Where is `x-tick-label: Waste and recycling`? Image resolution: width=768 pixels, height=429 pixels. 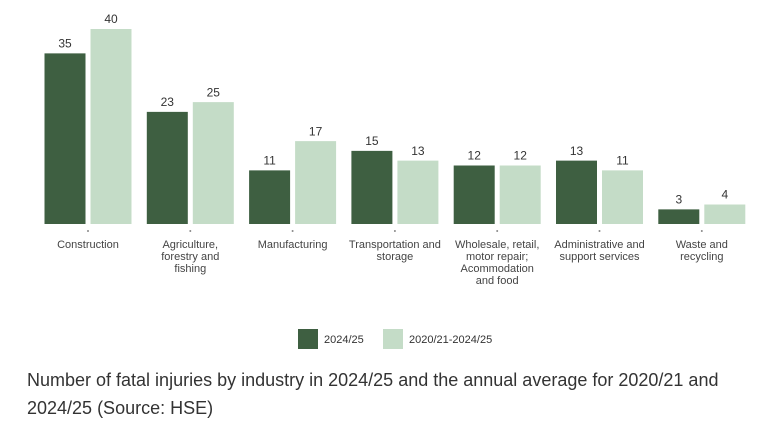
x-tick-label: Waste and recycling is located at coordinates (701, 251).